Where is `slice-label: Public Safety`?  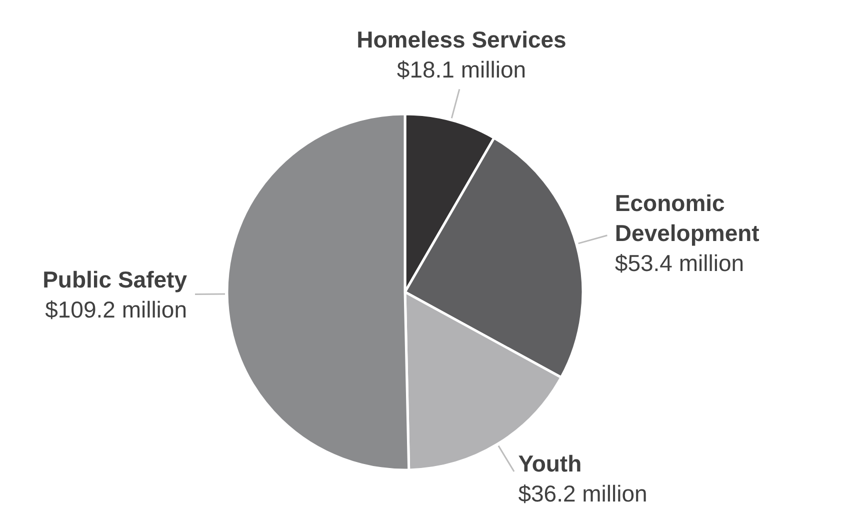
slice-label: Public Safety is located at coordinates (115, 279).